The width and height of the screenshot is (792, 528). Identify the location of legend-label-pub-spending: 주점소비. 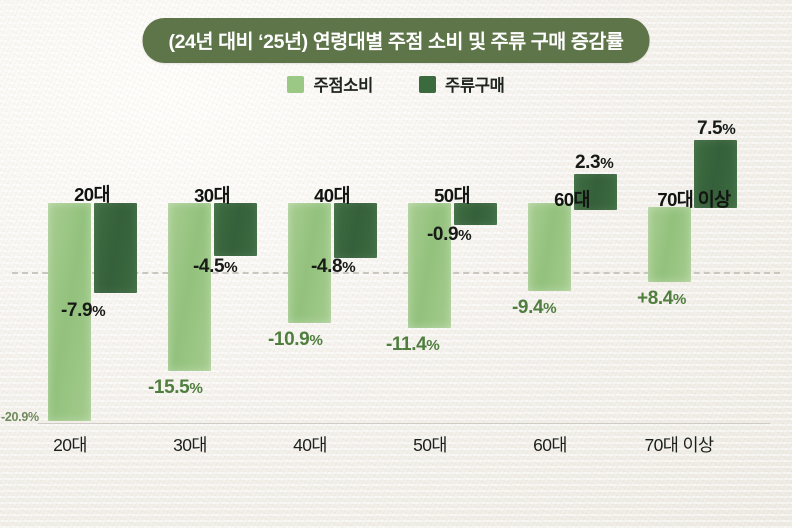
(343, 86).